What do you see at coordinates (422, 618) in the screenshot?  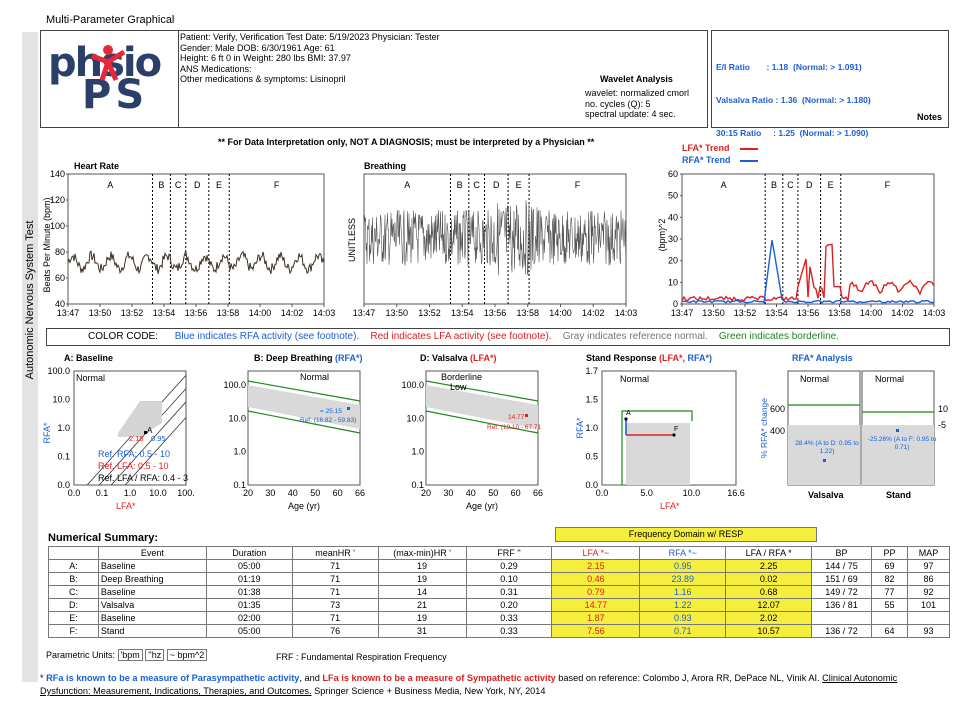 I see `table-cell: 19` at bounding box center [422, 618].